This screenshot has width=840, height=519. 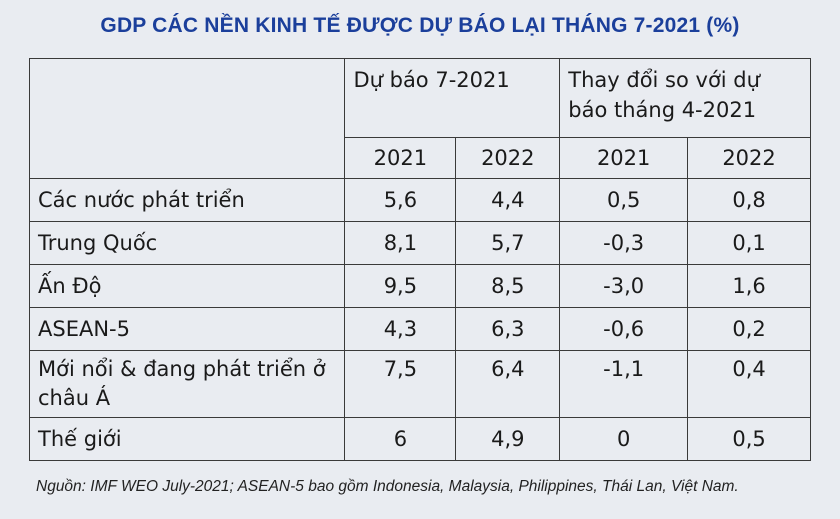 What do you see at coordinates (400, 286) in the screenshot?
I see `table-cell: 9,5` at bounding box center [400, 286].